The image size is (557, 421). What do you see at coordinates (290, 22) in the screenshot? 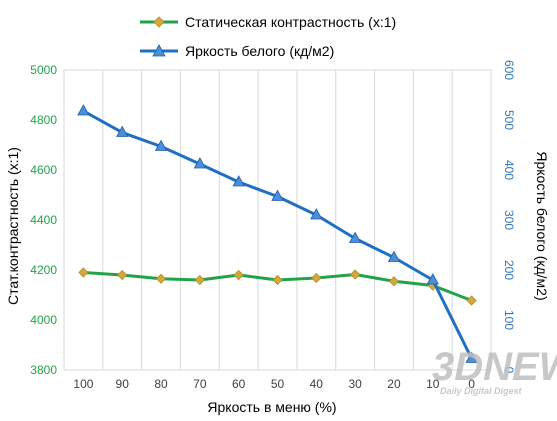
I see `legend-label-contrast: Статическая контрастность (x:1)` at bounding box center [290, 22].